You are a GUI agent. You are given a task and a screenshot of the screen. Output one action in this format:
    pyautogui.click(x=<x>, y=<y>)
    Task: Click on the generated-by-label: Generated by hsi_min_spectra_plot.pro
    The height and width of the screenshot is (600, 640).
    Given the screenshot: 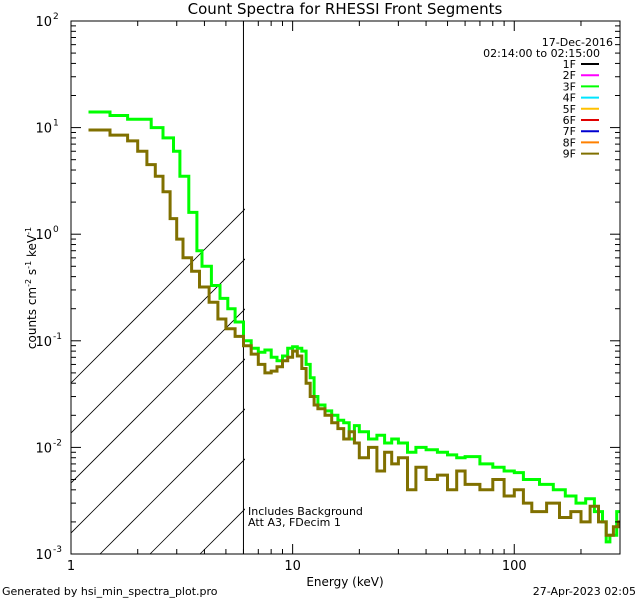 What is the action you would take?
    pyautogui.click(x=110, y=591)
    